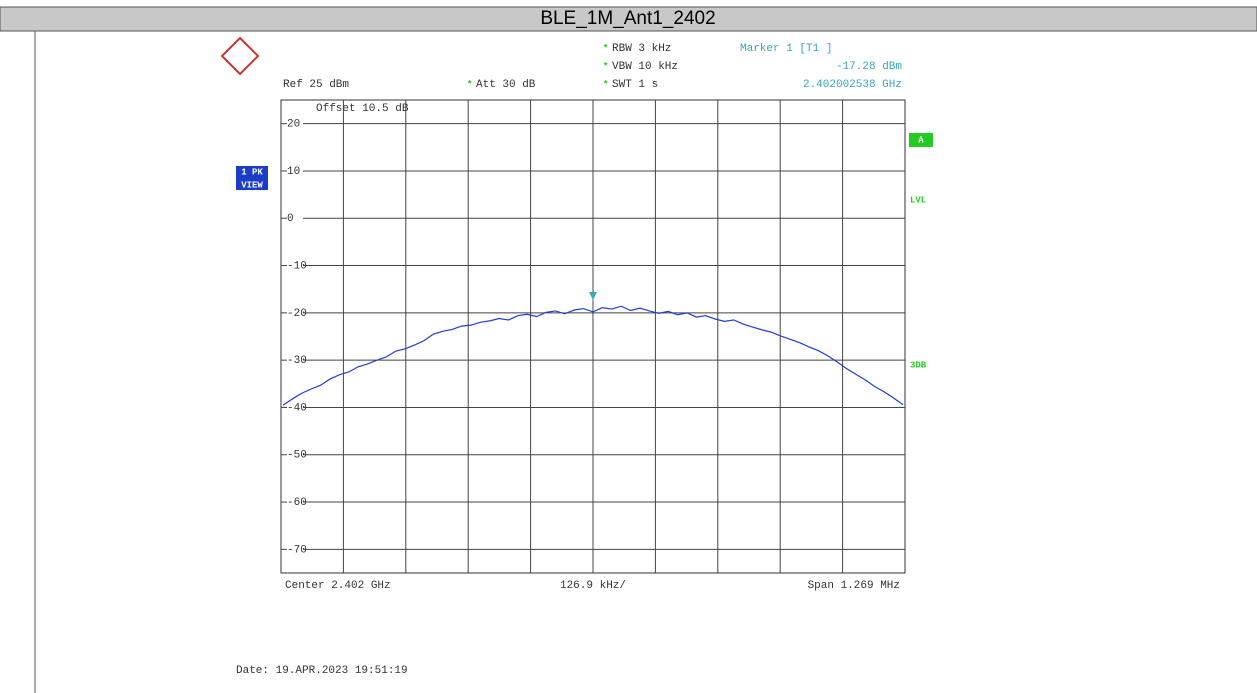 Image resolution: width=1257 pixels, height=693 pixels. I want to click on title-bar, so click(628, 19).